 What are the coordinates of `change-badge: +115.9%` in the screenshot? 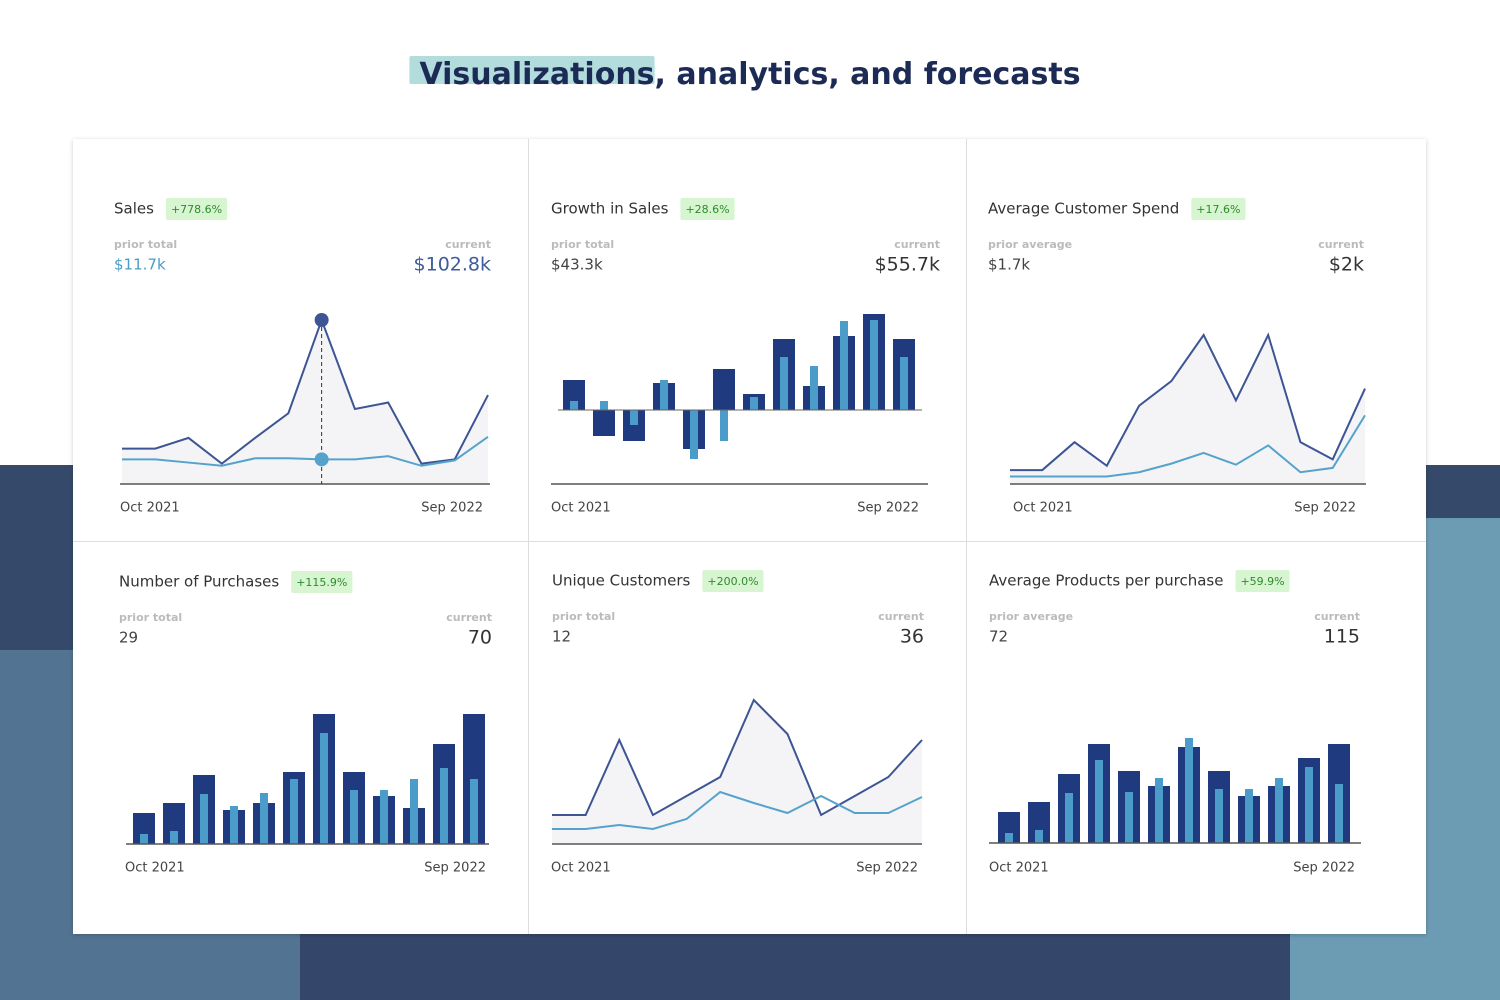 It's located at (321, 582).